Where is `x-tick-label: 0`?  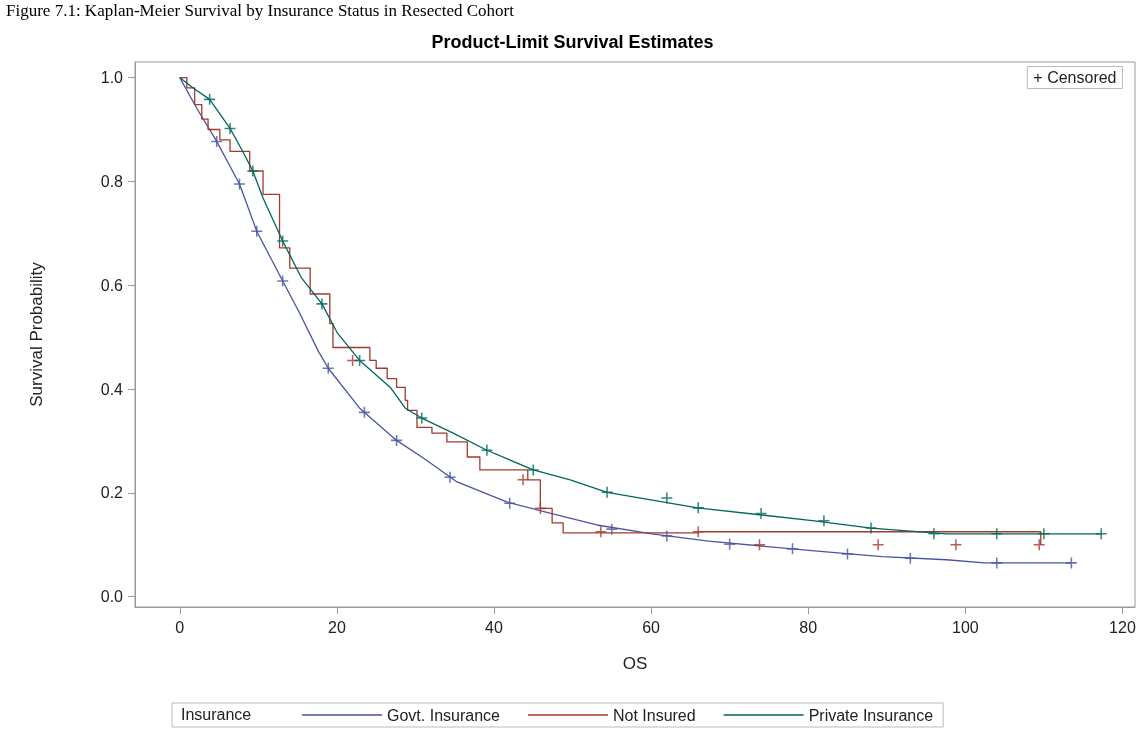
x-tick-label: 0 is located at coordinates (180, 627).